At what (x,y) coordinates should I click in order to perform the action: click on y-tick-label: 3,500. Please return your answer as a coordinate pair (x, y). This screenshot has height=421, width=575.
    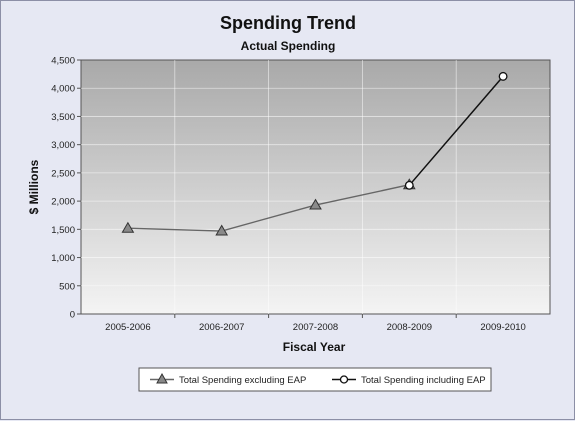
    Looking at the image, I should click on (63, 117).